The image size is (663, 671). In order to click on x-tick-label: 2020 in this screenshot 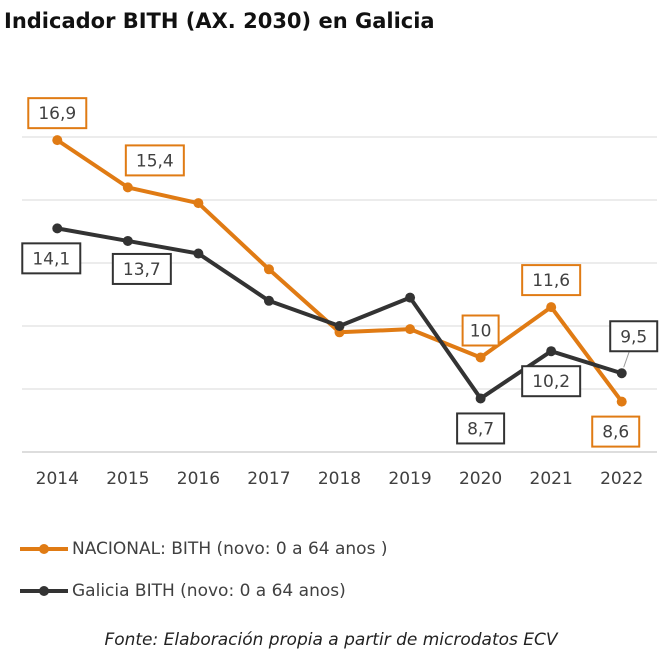, I will do `click(480, 479)`.